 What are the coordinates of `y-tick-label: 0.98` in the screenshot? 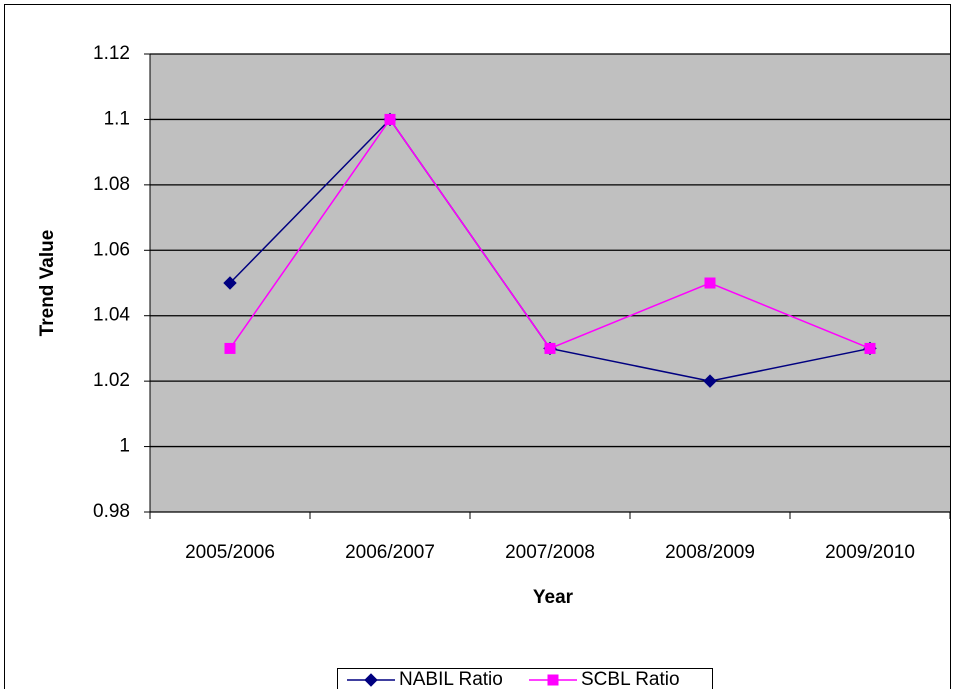 It's located at (111, 511).